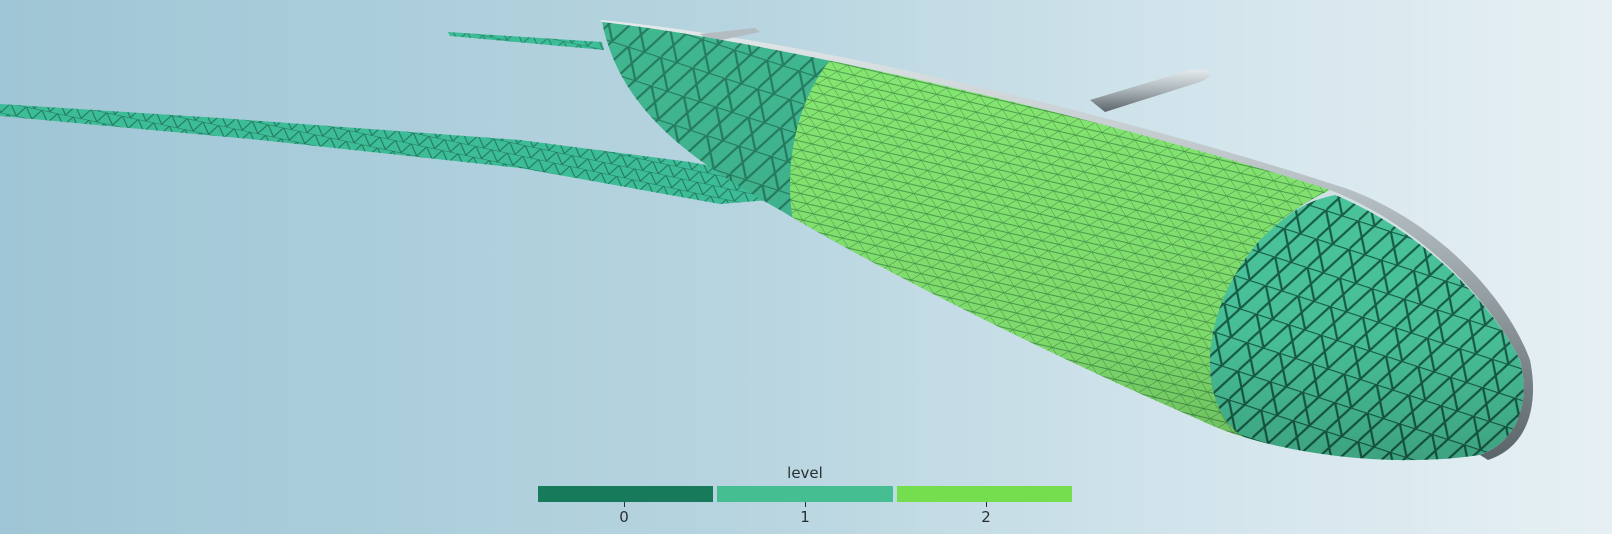 This screenshot has height=534, width=1612. Describe the element at coordinates (1150, 90) in the screenshot. I see `top-fin` at that location.